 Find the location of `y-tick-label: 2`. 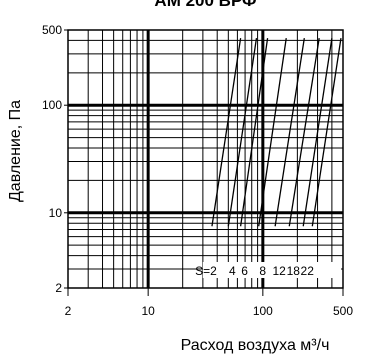

y-tick-label: 2 is located at coordinates (58, 288).